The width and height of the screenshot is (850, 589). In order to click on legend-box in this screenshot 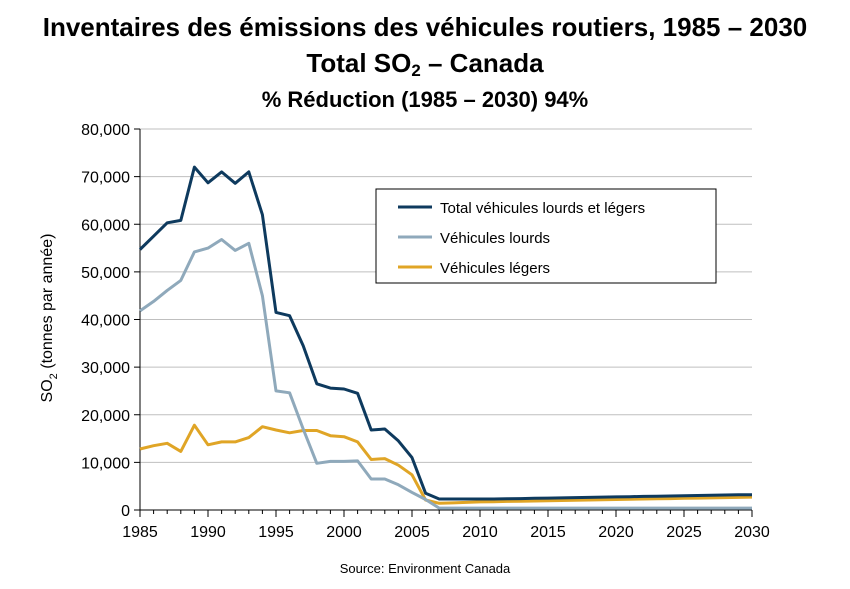, I will do `click(546, 236)`.